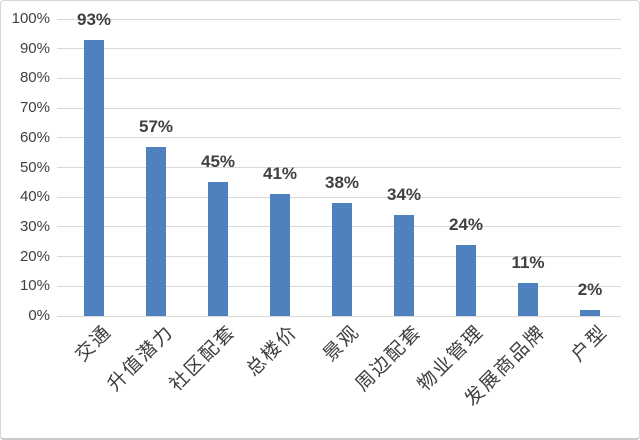 Image resolution: width=640 pixels, height=440 pixels. I want to click on x-axis-category-label: 景观, so click(342, 343).